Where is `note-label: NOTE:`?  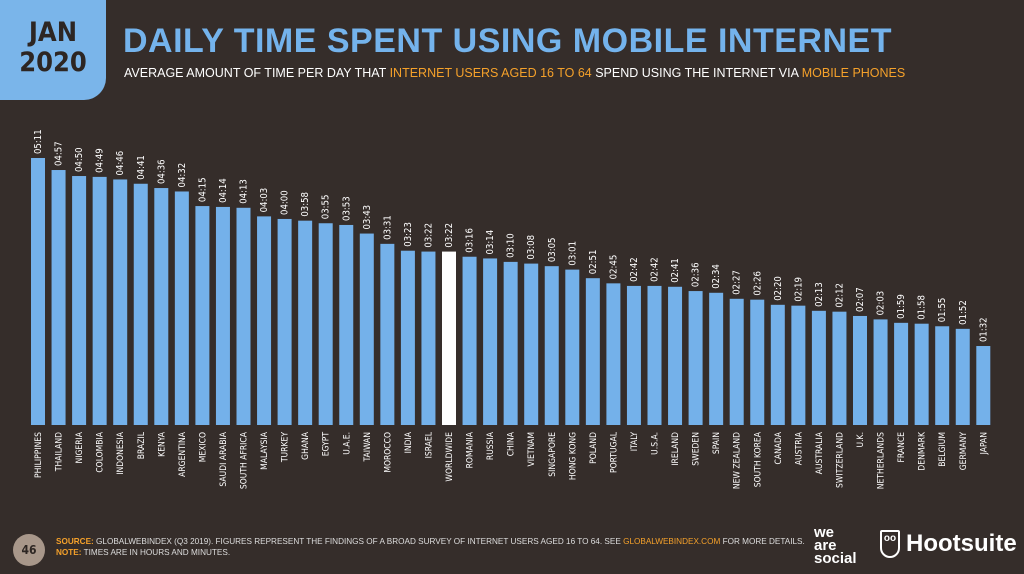
note-label: NOTE: is located at coordinates (69, 552).